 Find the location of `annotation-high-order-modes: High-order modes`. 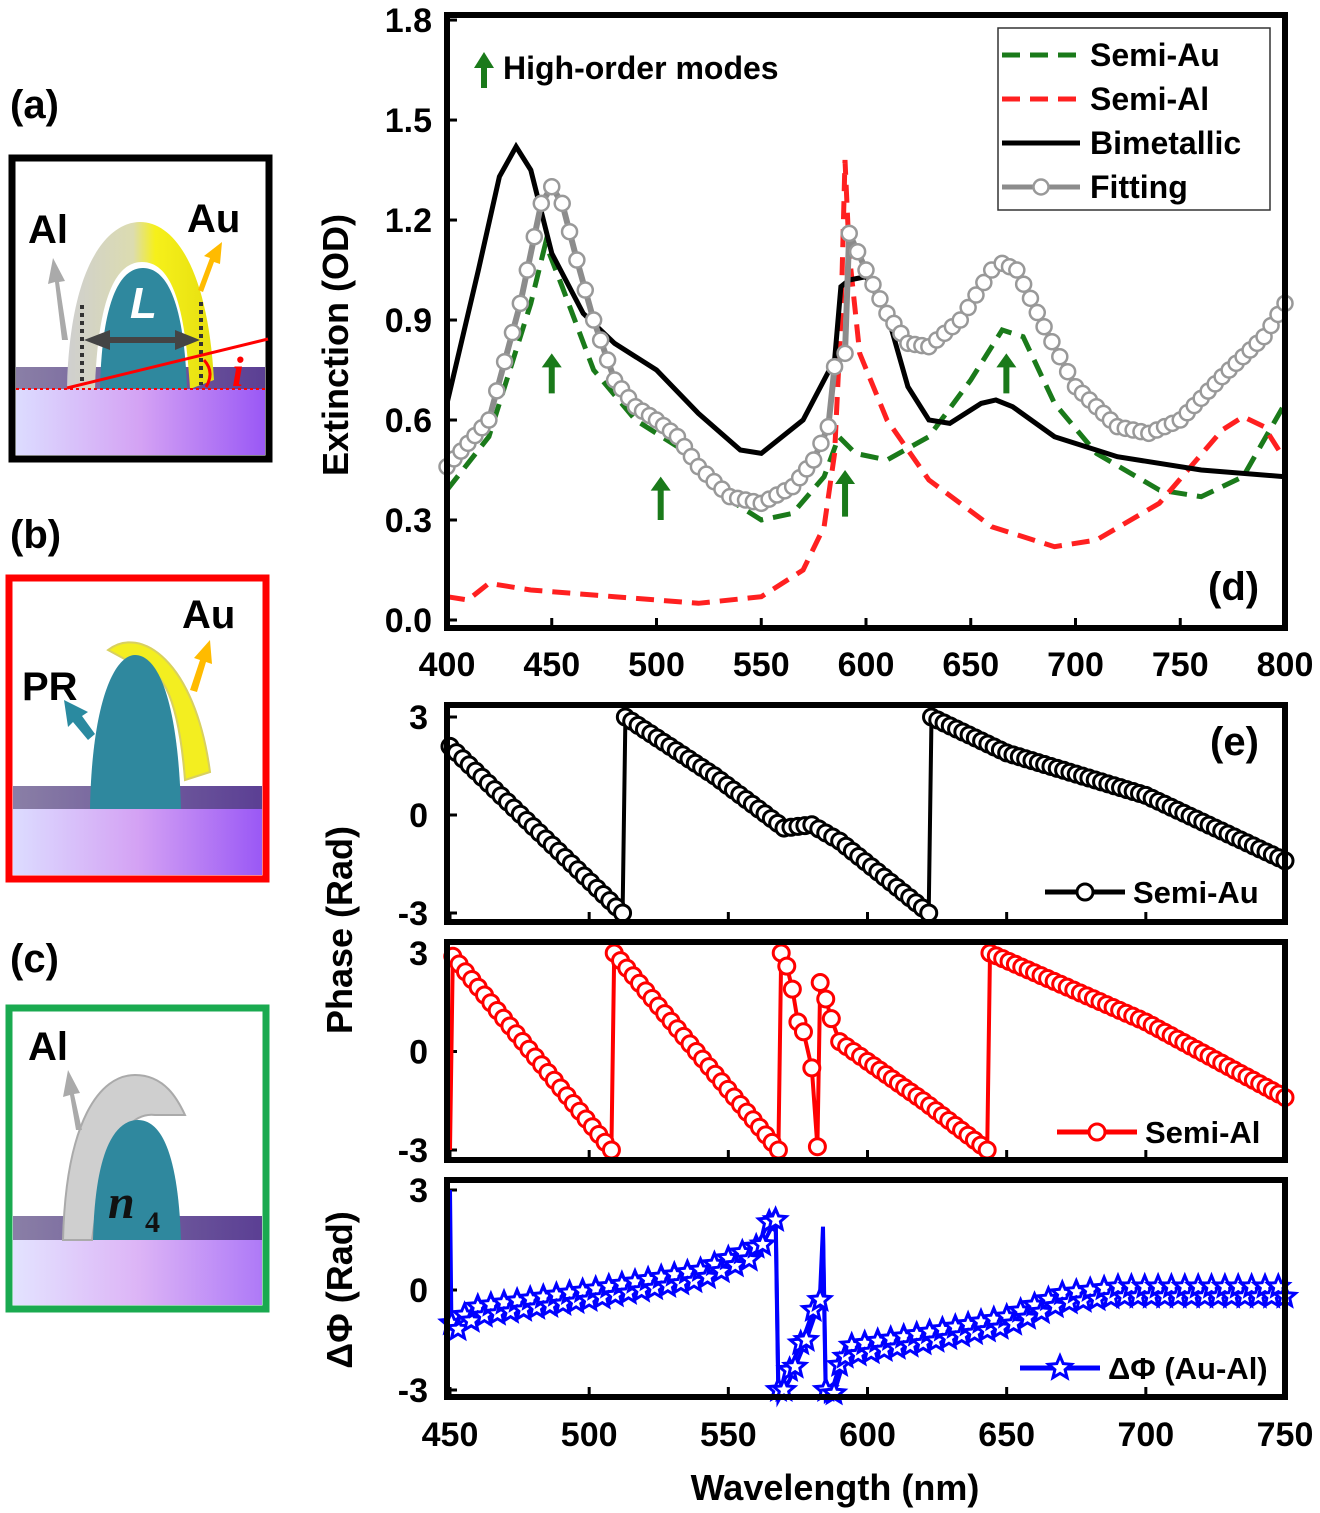

annotation-high-order-modes: High-order modes is located at coordinates (641, 68).